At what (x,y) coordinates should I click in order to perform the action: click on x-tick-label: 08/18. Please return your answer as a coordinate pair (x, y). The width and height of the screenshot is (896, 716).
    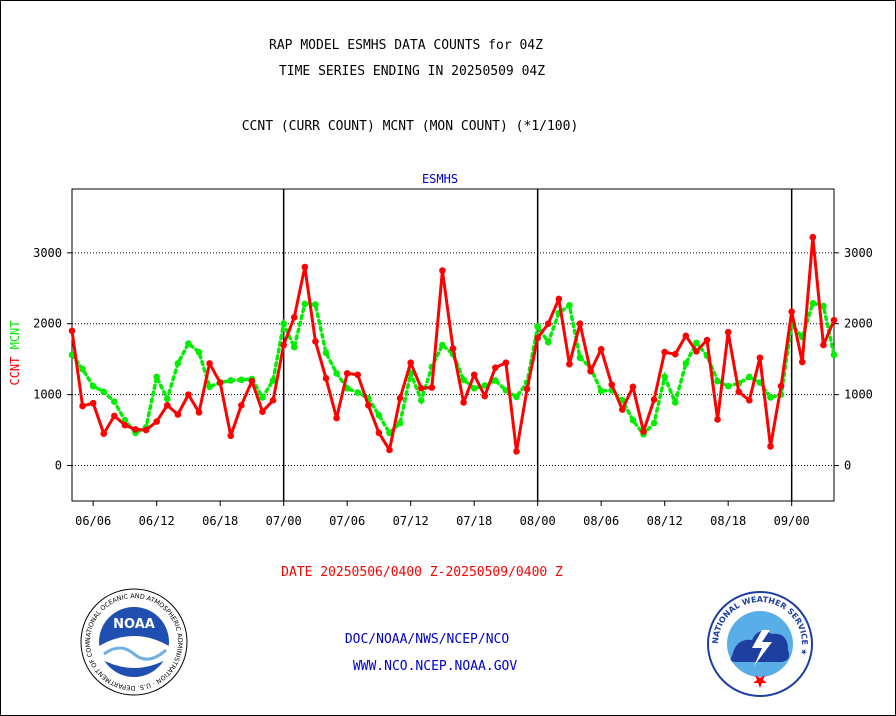
    Looking at the image, I should click on (728, 521).